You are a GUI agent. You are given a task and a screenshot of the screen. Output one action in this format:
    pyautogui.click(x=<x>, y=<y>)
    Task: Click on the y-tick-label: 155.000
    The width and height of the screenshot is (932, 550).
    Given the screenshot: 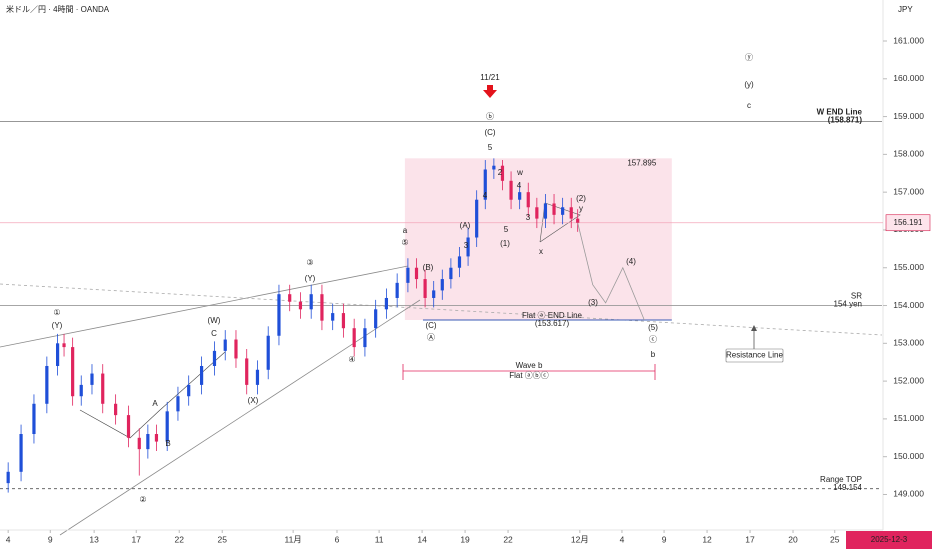 What is the action you would take?
    pyautogui.click(x=908, y=267)
    